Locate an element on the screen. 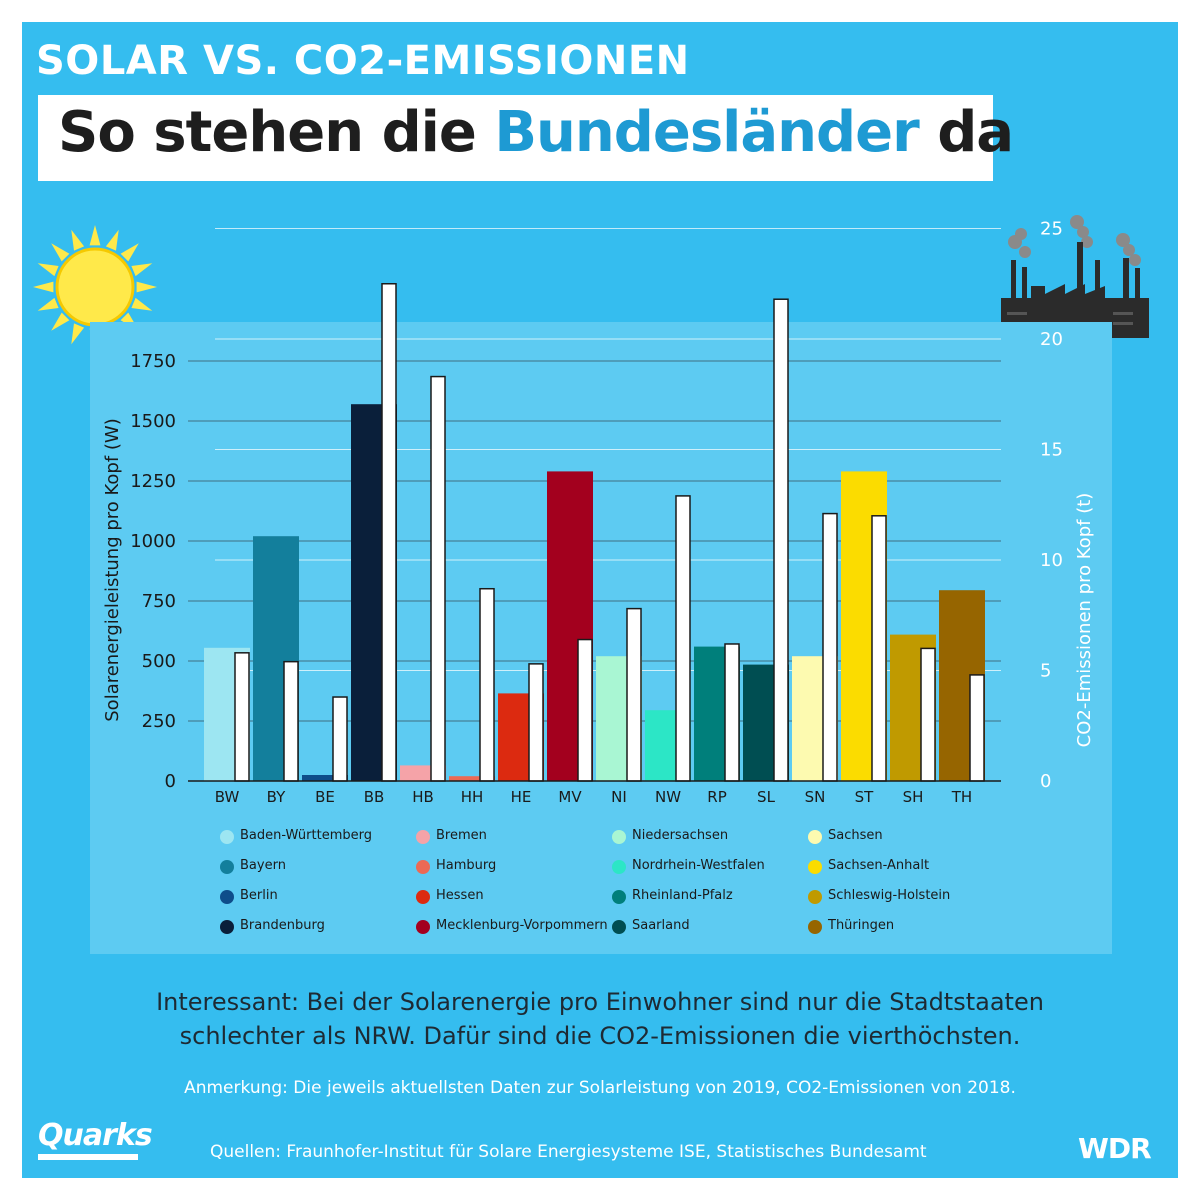 This screenshot has width=1200, height=1200. legend-label: Bremen is located at coordinates (461, 835).